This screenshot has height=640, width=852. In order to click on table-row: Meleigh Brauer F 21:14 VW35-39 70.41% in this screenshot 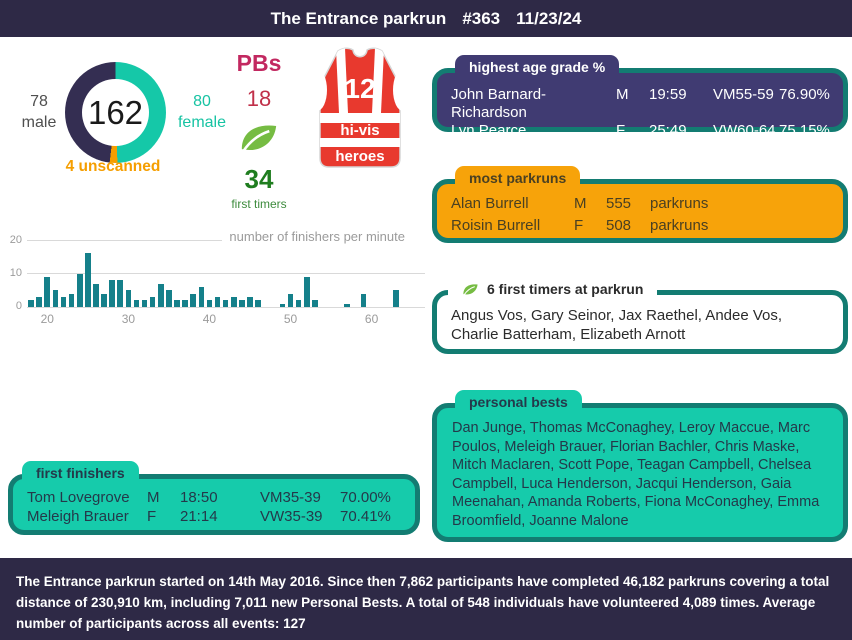, I will do `click(209, 516)`.